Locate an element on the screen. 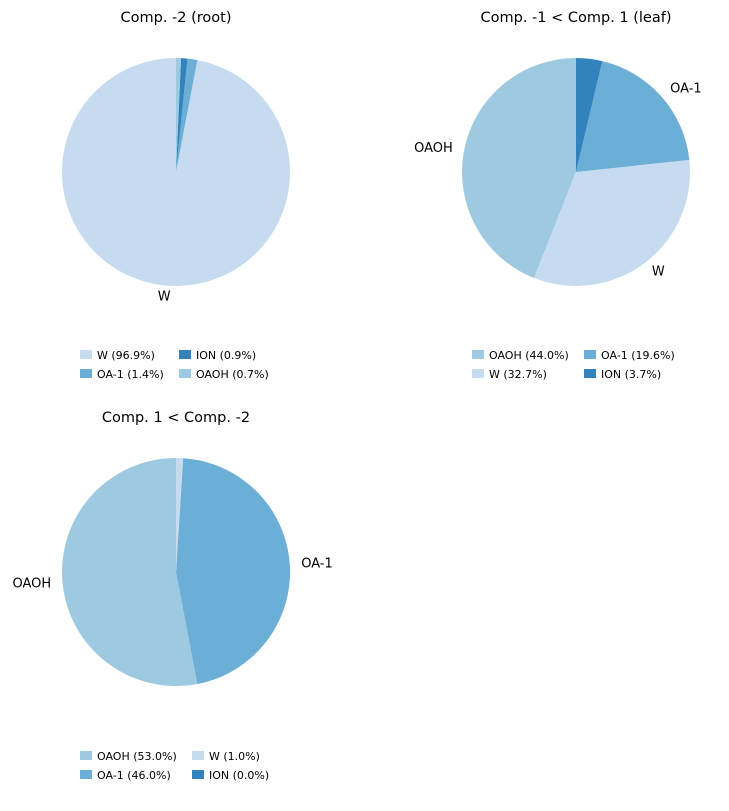 Image resolution: width=729 pixels, height=811 pixels. legend-entry: OAOH (44.0%) is located at coordinates (529, 355).